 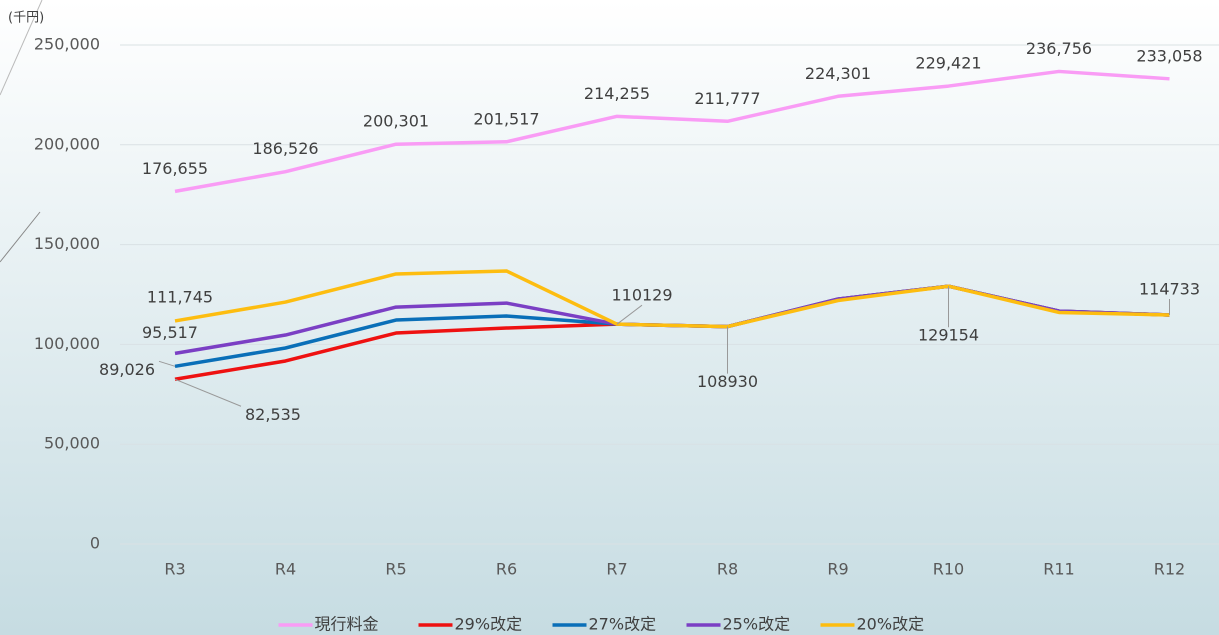 I want to click on data-label: 186,526, so click(x=285, y=148).